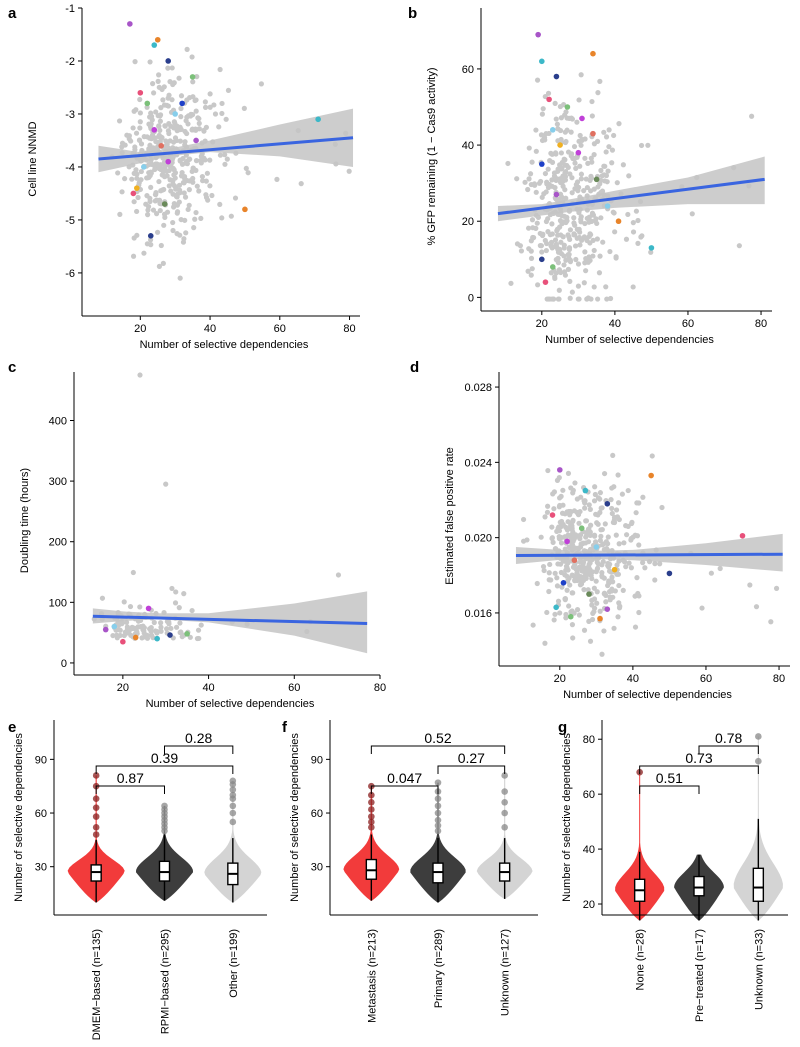 This screenshot has height=1047, width=800. I want to click on confidence-band, so click(230, 622).